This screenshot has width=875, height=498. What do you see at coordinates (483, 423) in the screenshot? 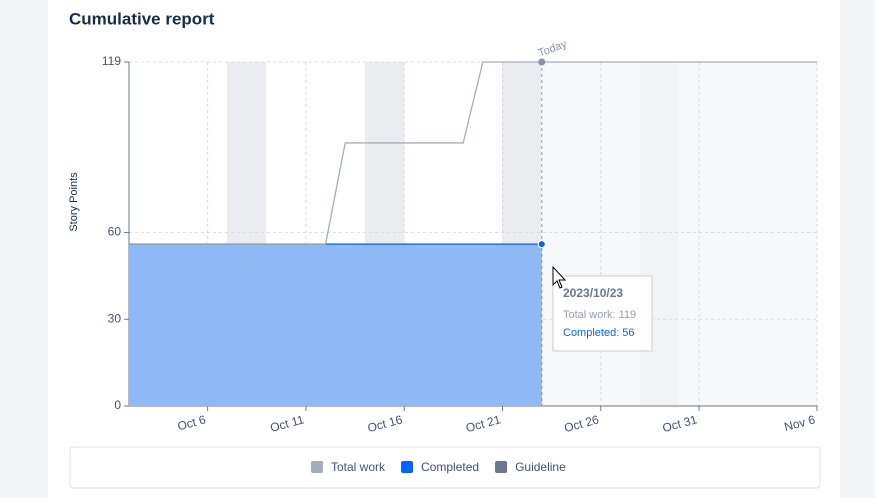
I see `x-tick-label: Oct 21` at bounding box center [483, 423].